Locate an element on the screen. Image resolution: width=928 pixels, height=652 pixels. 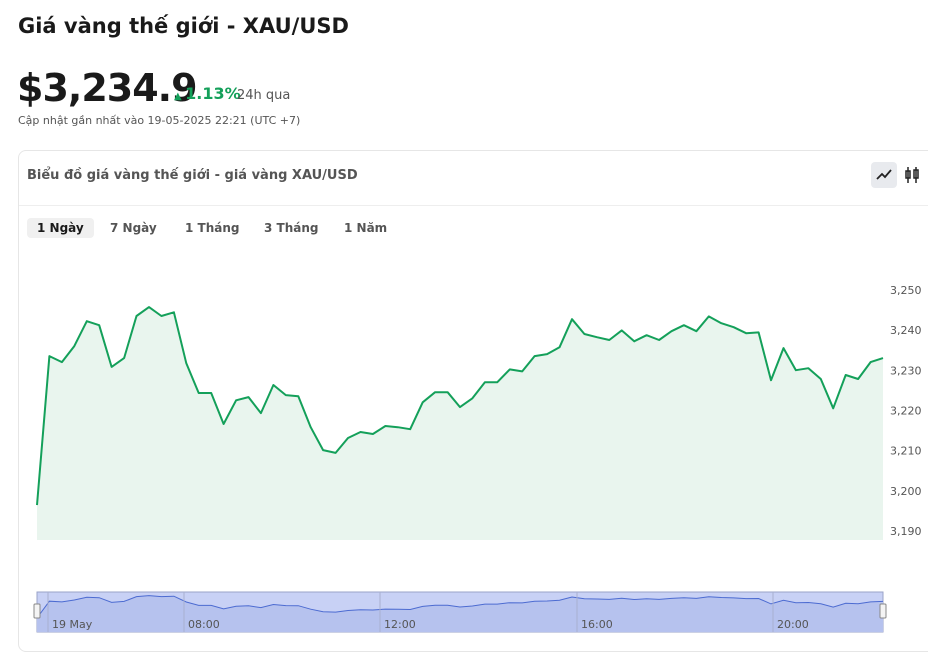
range-tab: 1 Ngày is located at coordinates (60, 228).